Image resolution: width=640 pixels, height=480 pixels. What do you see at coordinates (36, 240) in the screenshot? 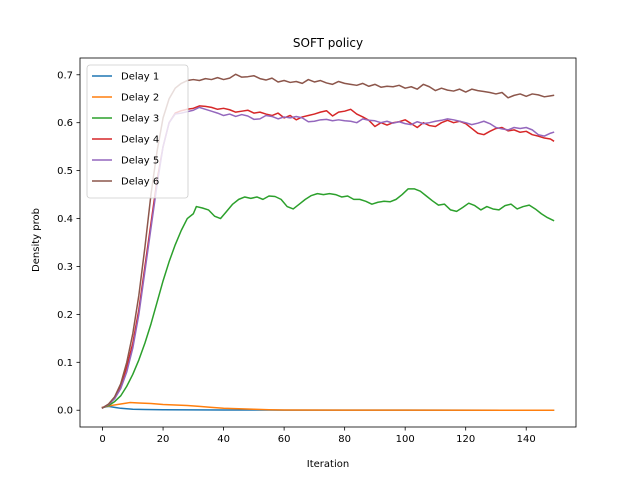
I see `y-axis-label: Density prob` at bounding box center [36, 240].